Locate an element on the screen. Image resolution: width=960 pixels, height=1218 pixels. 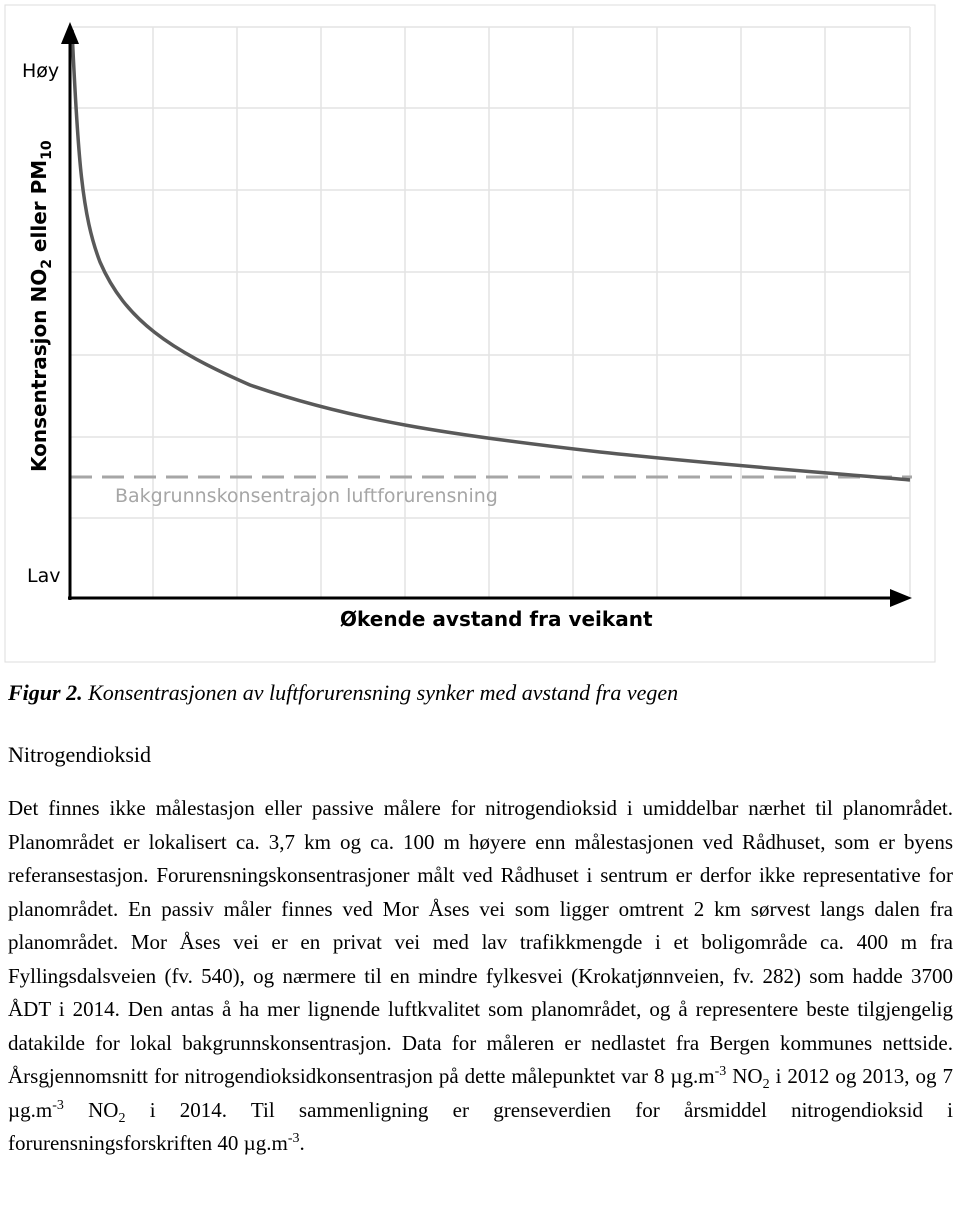
y-label-part: eller PM is located at coordinates (39, 209).